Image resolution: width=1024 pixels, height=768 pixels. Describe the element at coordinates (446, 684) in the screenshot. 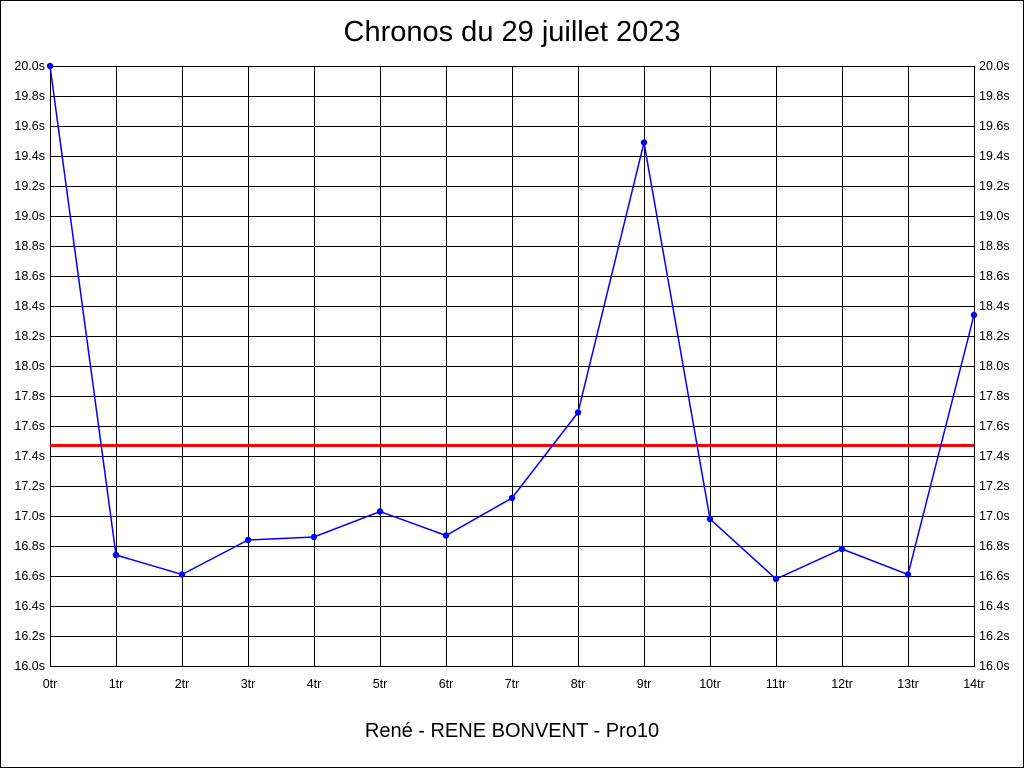

I see `x-tick-label: 6tr` at that location.